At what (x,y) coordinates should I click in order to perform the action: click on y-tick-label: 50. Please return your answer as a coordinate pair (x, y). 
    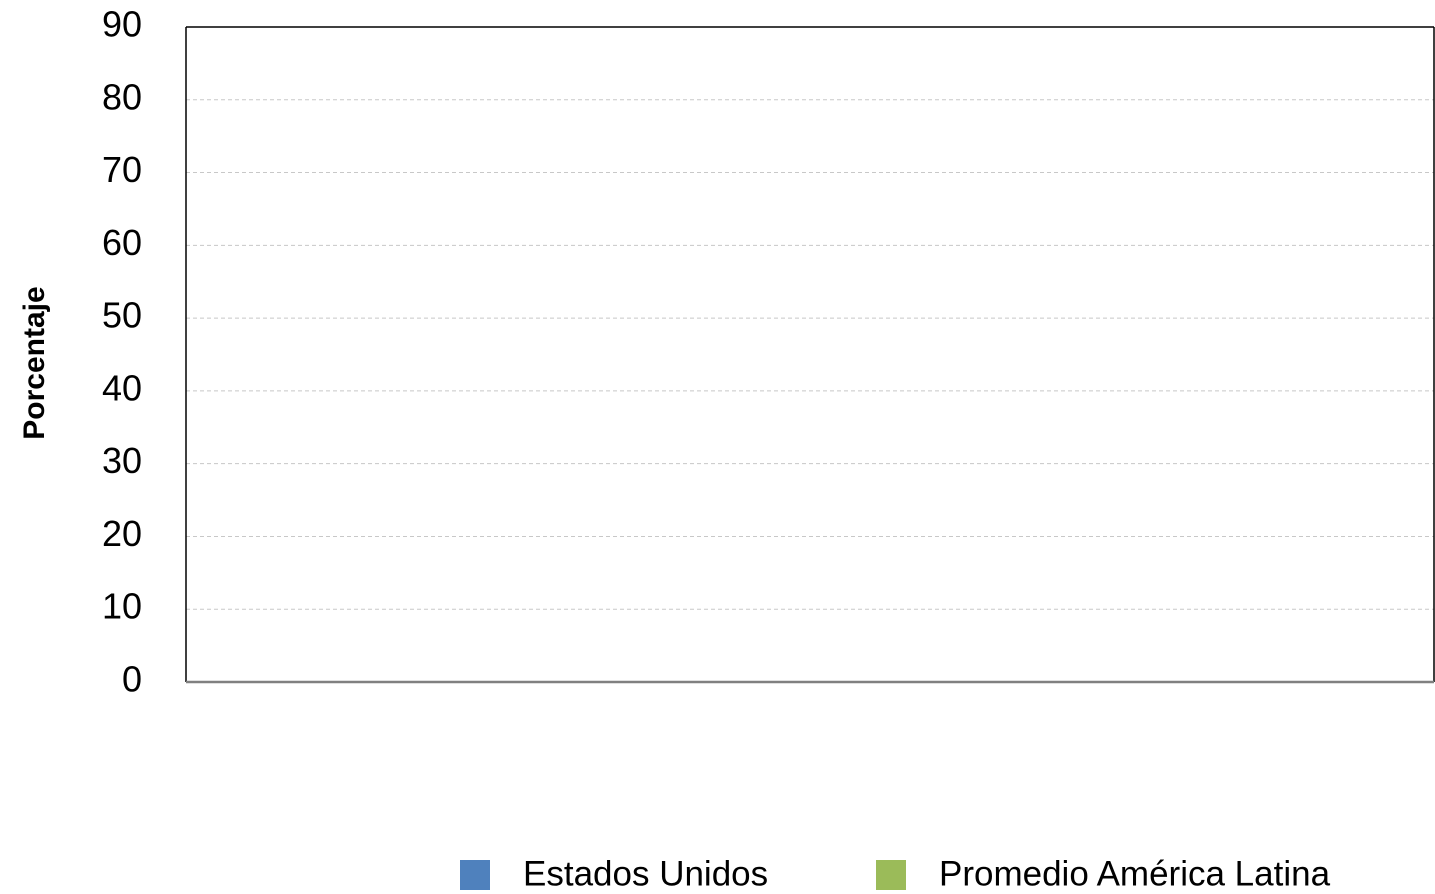
    Looking at the image, I should click on (122, 315).